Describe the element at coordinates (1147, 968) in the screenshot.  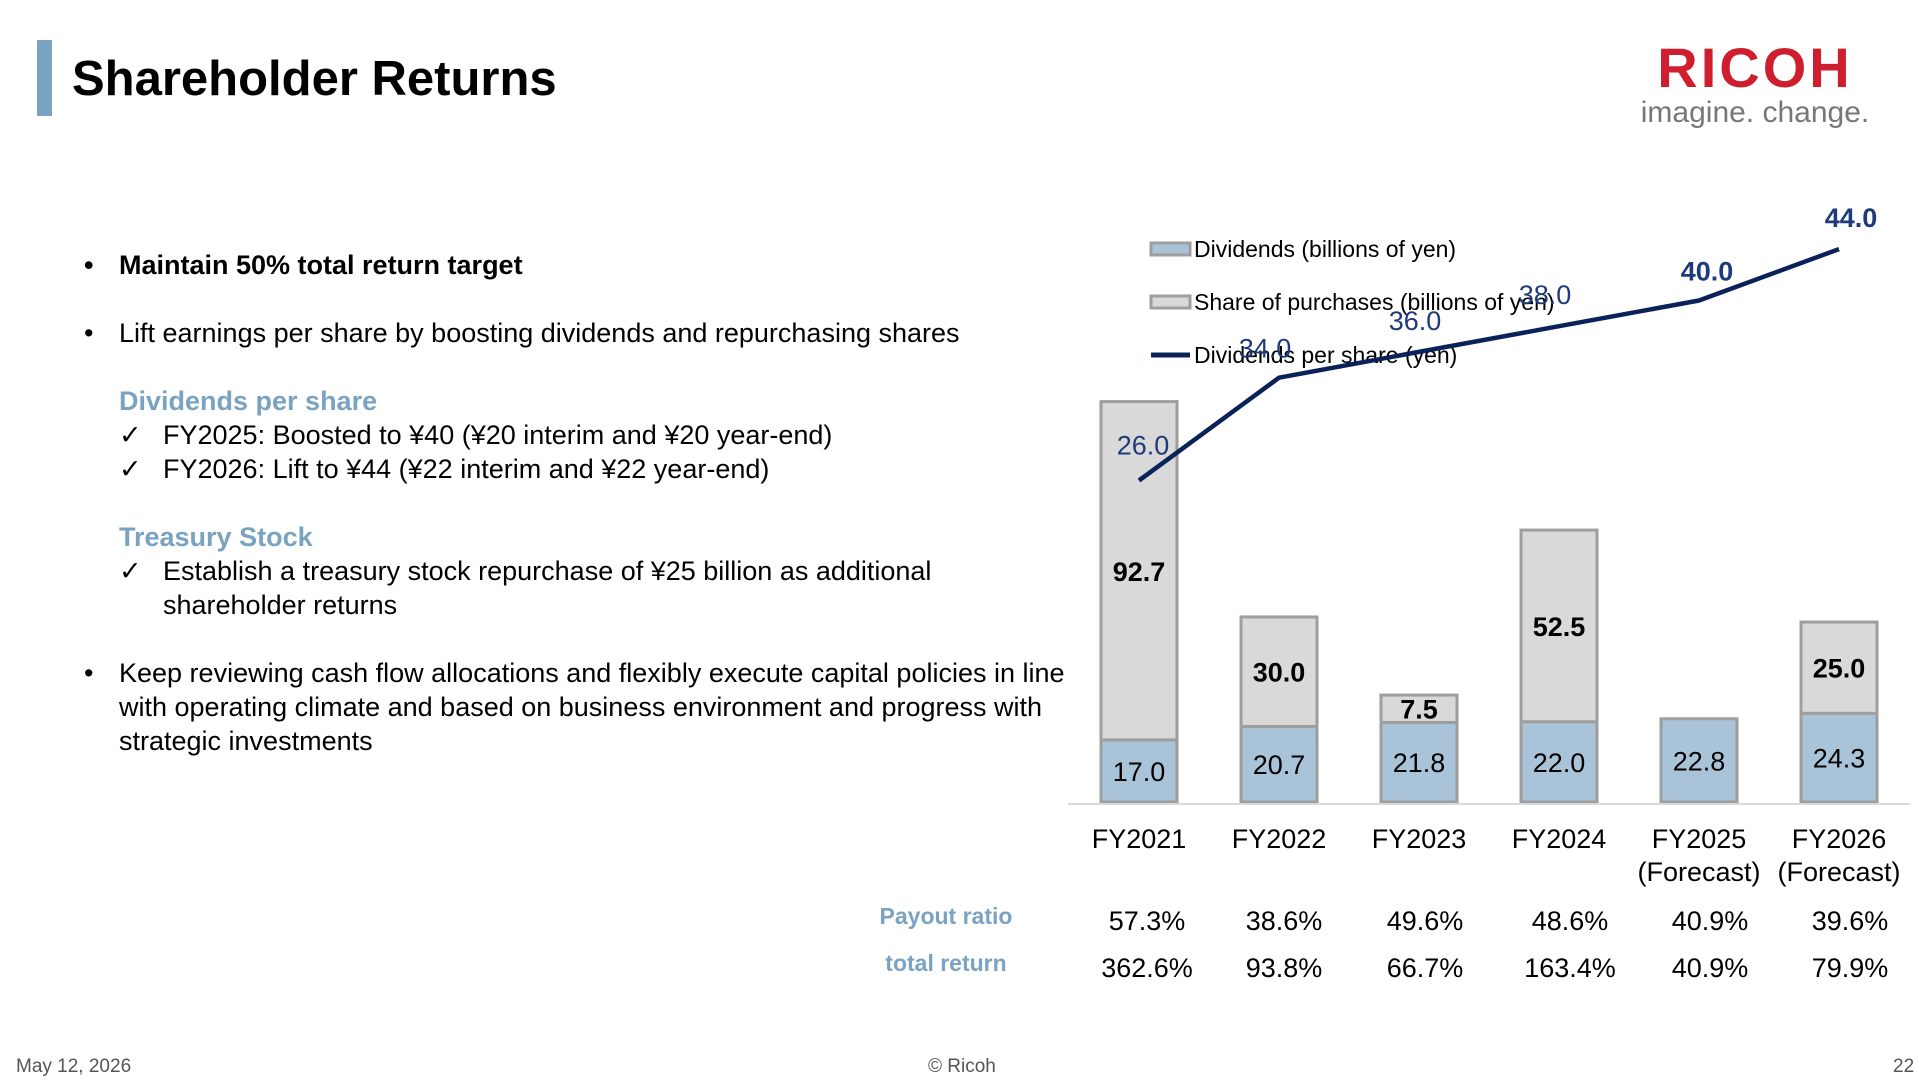
I see `table-cell: 362.6%` at that location.